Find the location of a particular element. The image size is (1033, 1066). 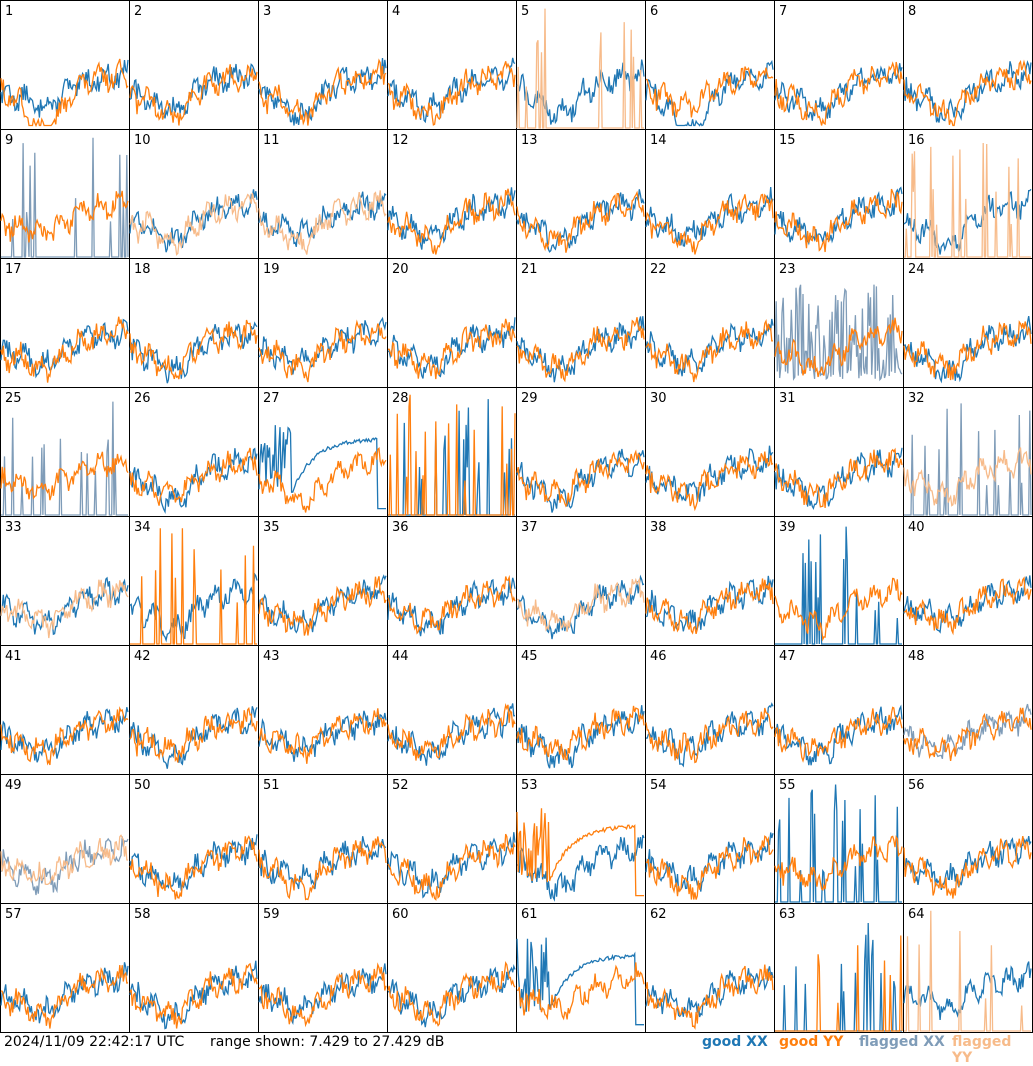

panel-number: 23 is located at coordinates (787, 269).